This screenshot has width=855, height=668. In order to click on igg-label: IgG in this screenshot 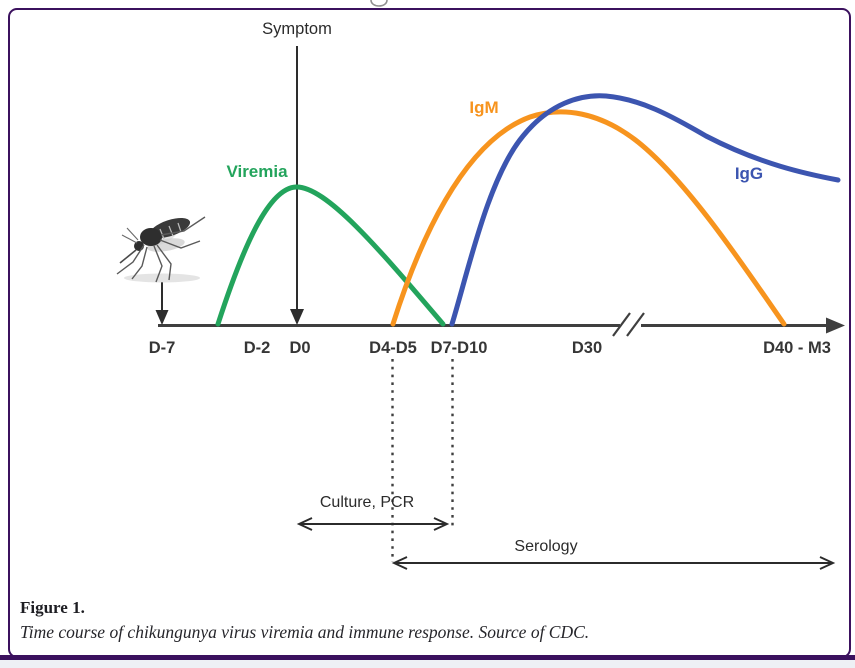, I will do `click(749, 173)`.